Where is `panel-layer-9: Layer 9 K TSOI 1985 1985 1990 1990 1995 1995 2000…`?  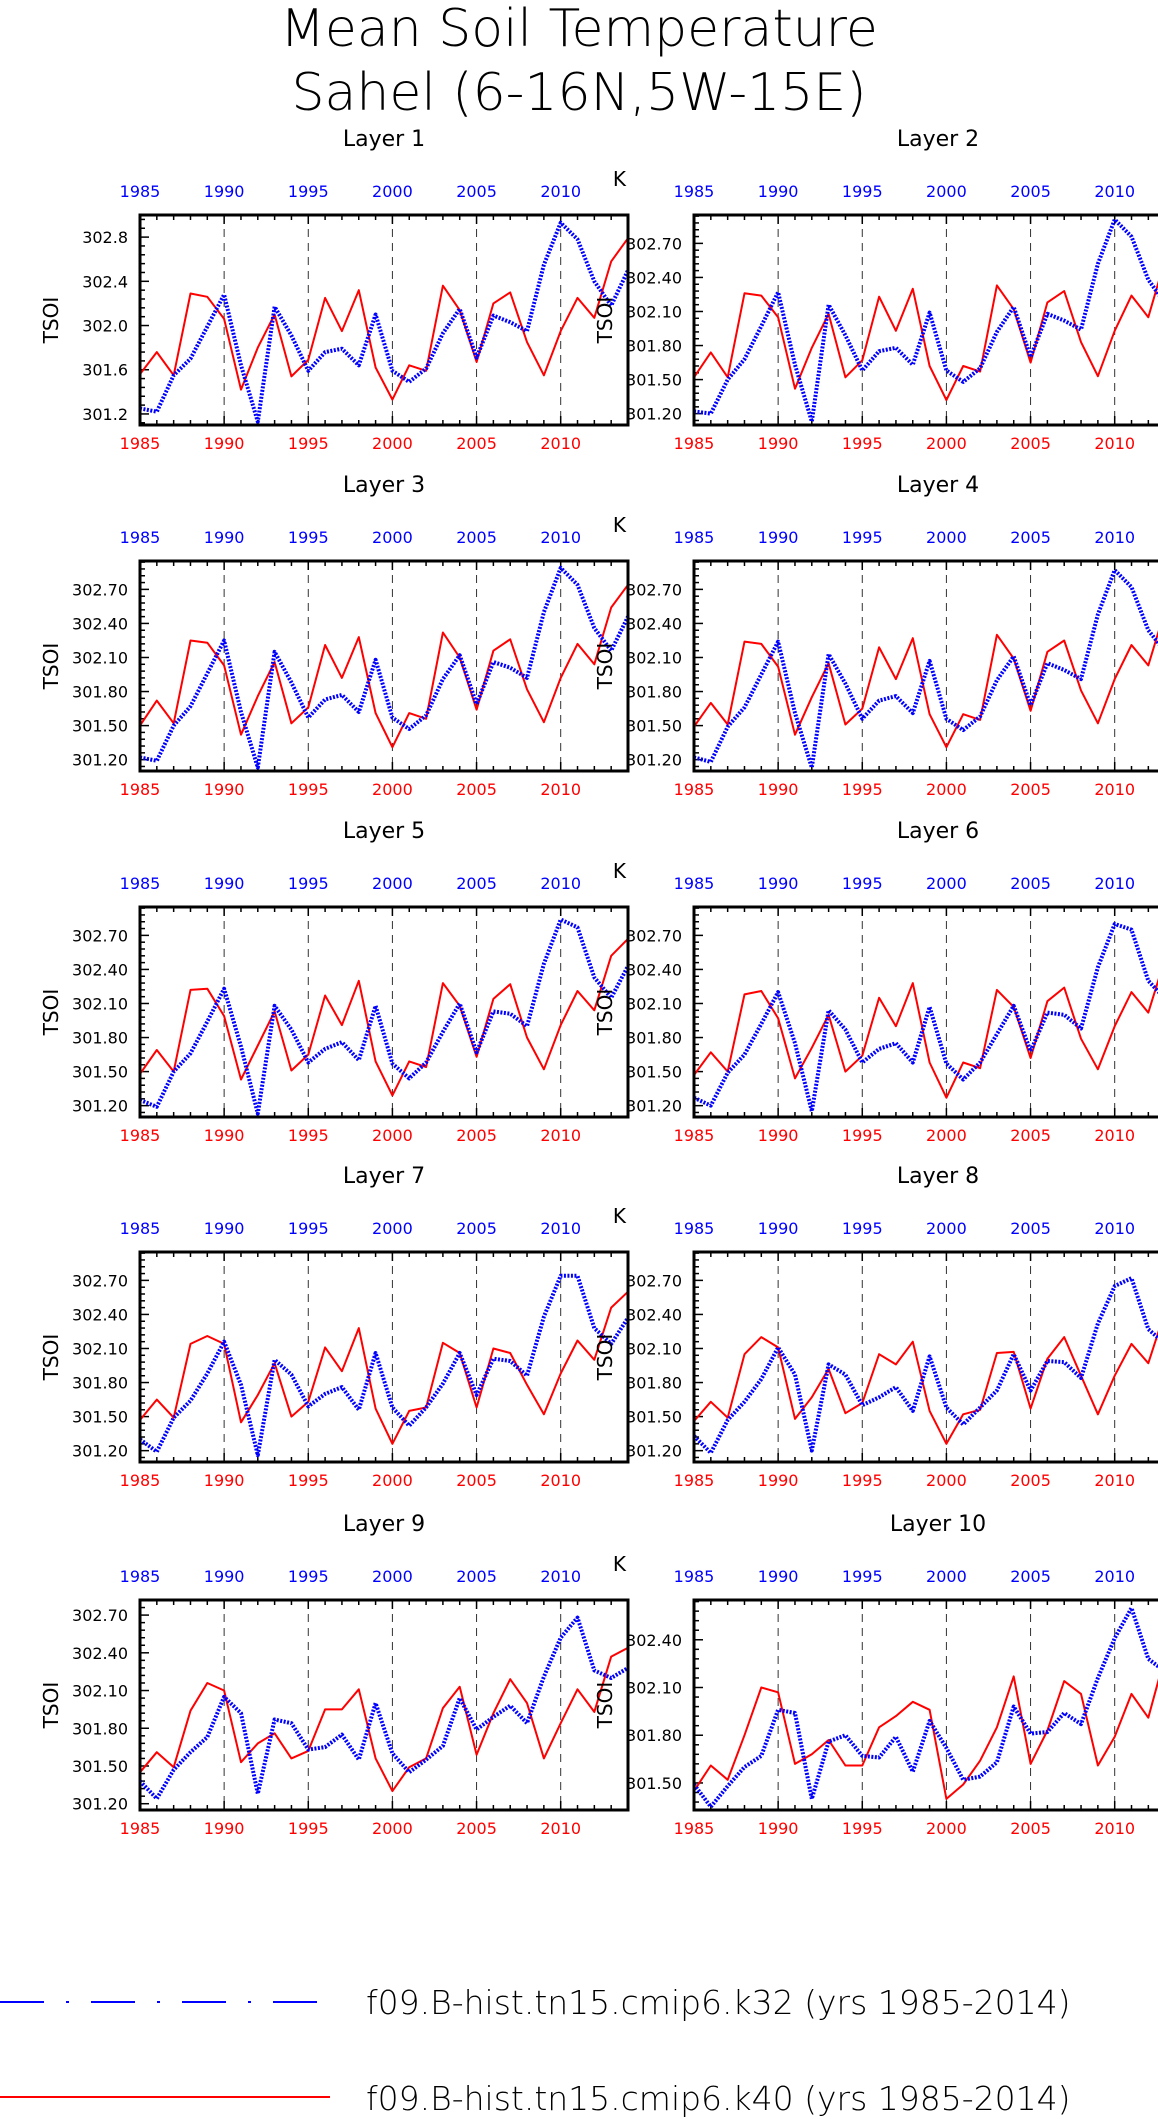 panel-layer-9: Layer 9 K TSOI 1985 1985 1990 1990 1995 1995 2000… is located at coordinates (334, 1675).